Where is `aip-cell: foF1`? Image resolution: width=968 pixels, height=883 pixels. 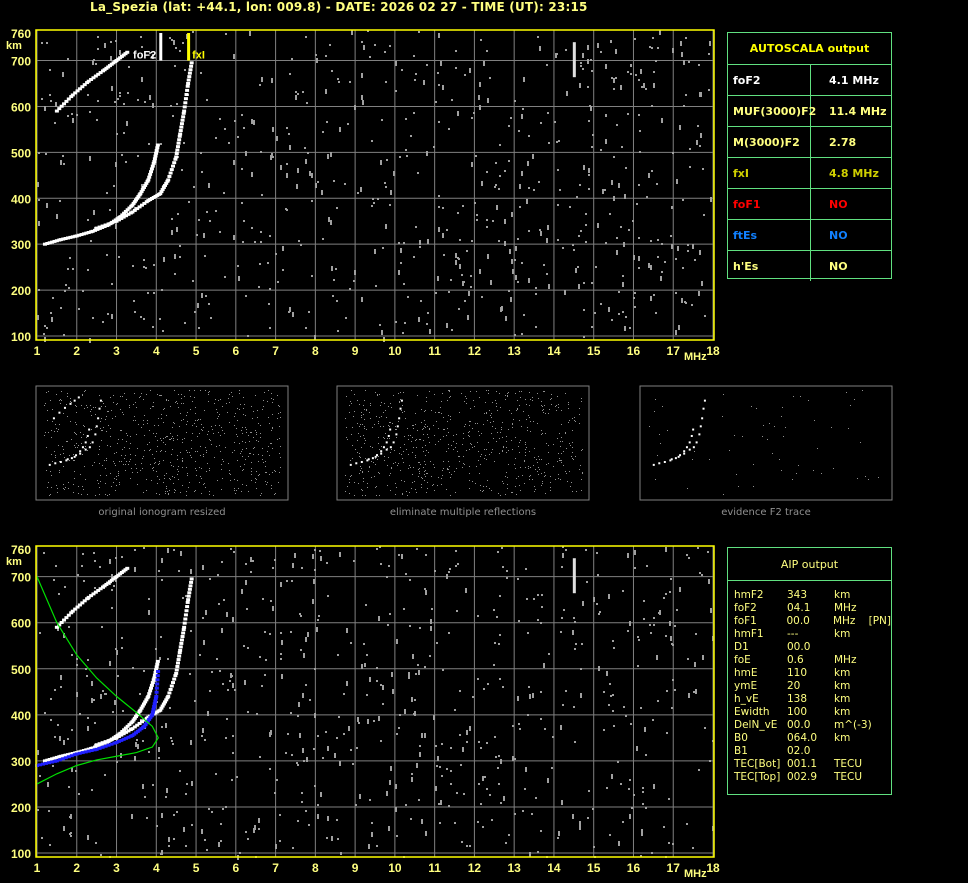 aip-cell: foF1 is located at coordinates (745, 621).